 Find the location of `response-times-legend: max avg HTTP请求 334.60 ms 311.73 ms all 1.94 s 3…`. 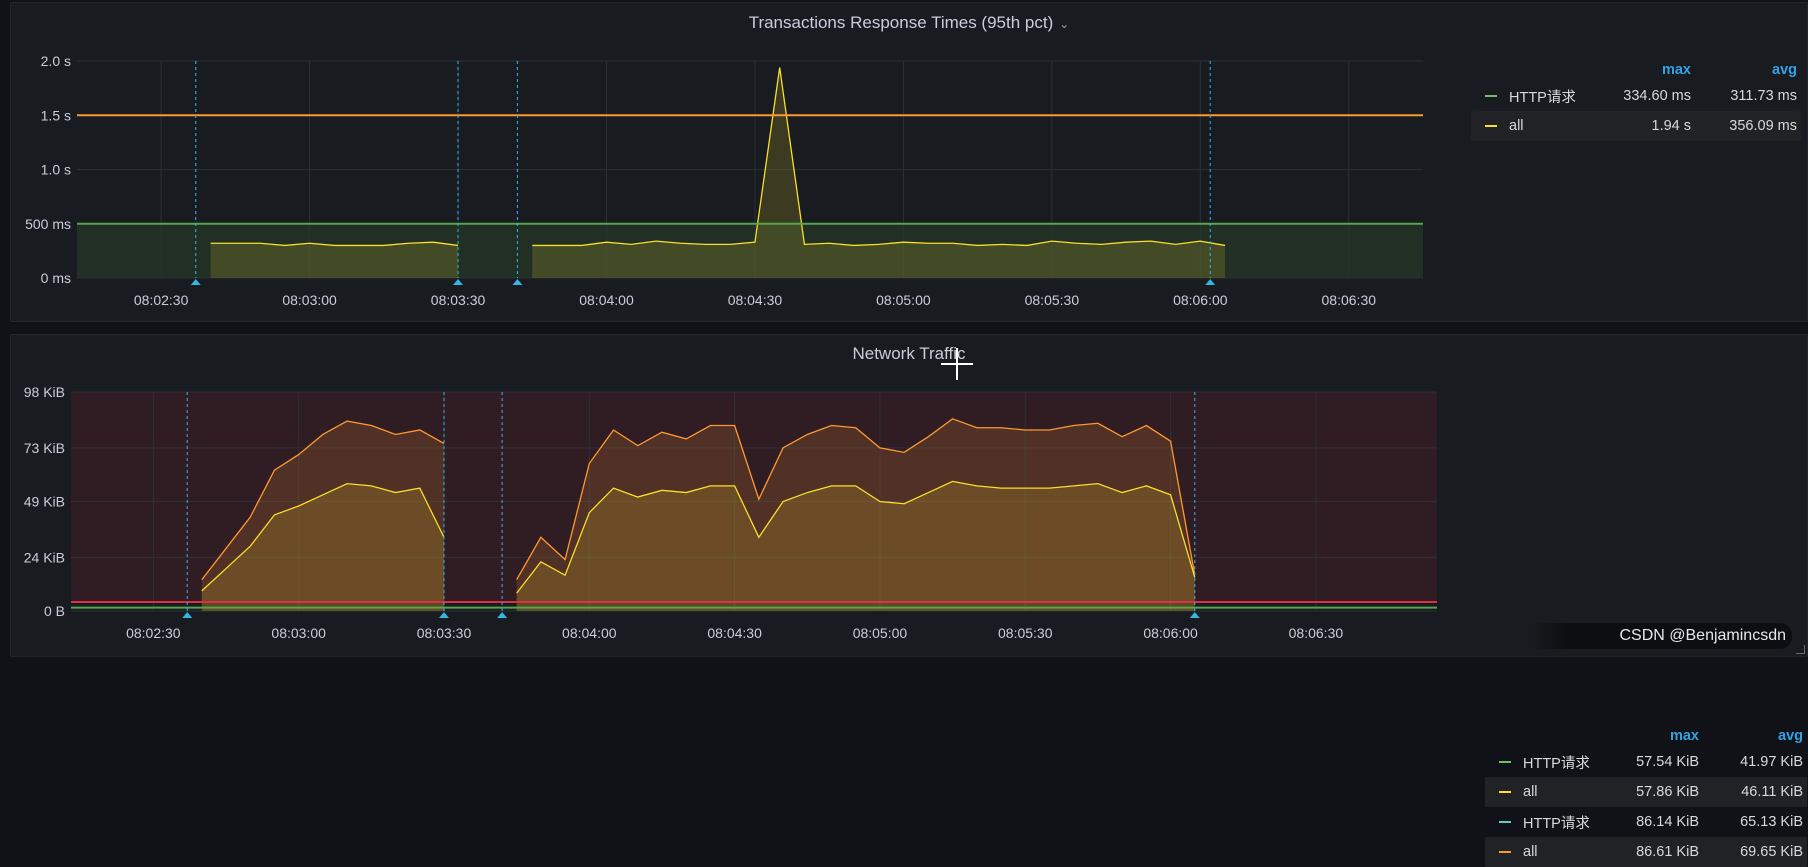

response-times-legend: max avg HTTP请求 334.60 ms 311.73 ms all 1.94 s 3… is located at coordinates (1636, 100).